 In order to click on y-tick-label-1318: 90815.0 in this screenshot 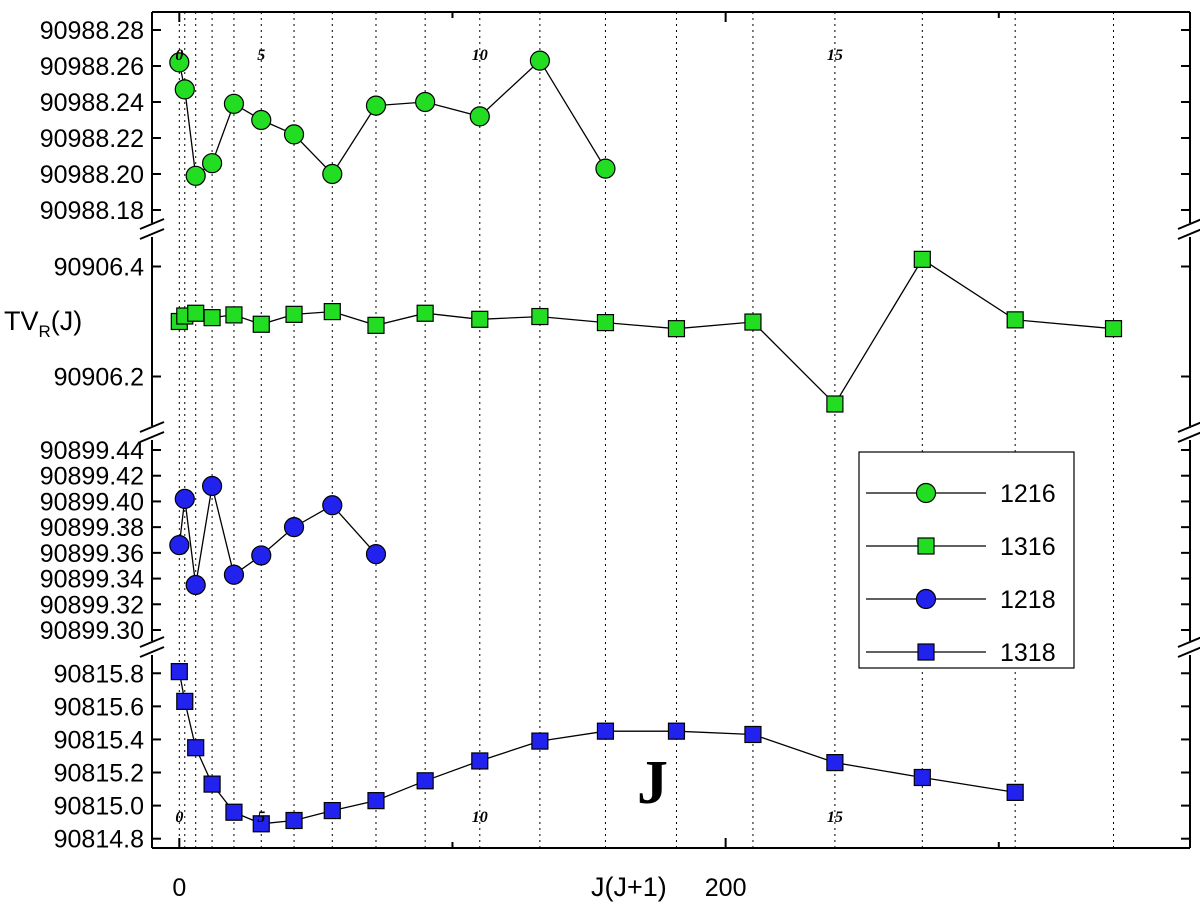, I will do `click(99, 807)`.